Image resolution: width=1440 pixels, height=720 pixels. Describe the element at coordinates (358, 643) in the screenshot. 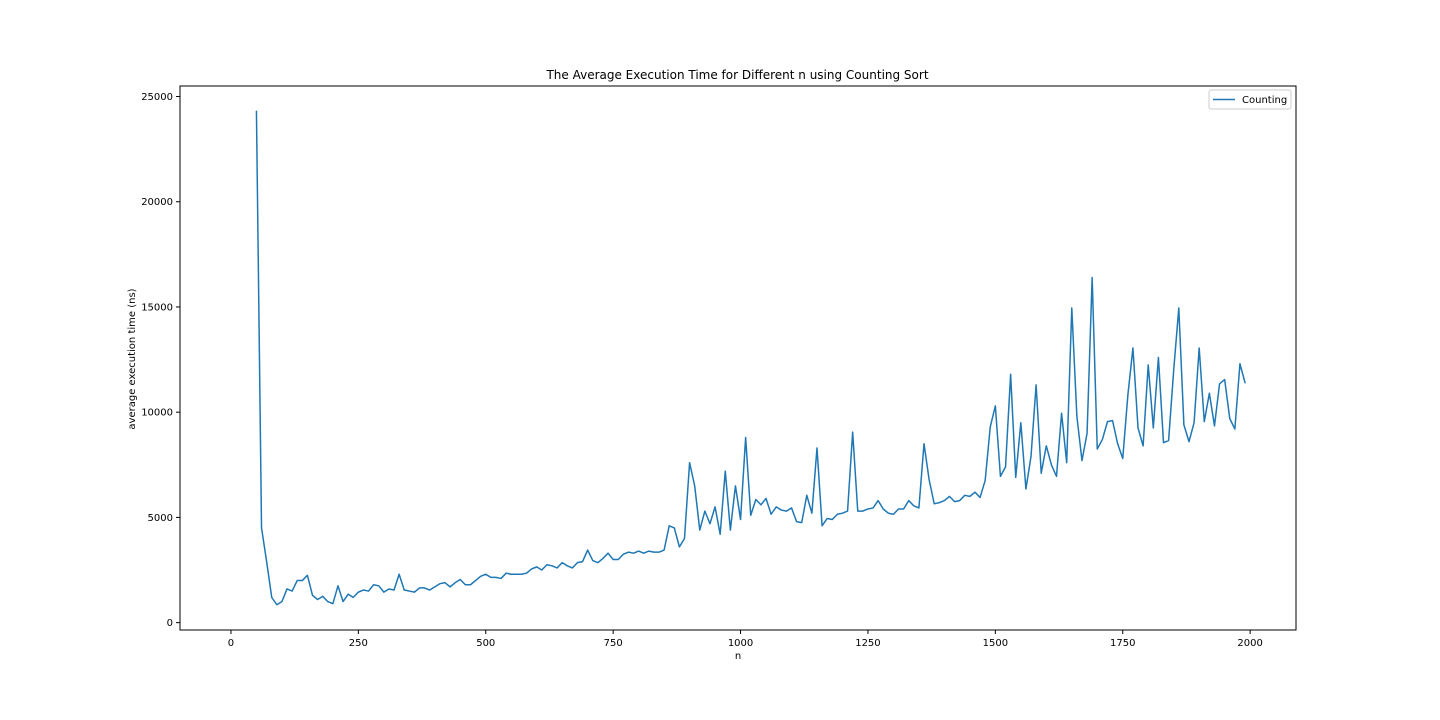

I see `x-tick-label: 250` at that location.